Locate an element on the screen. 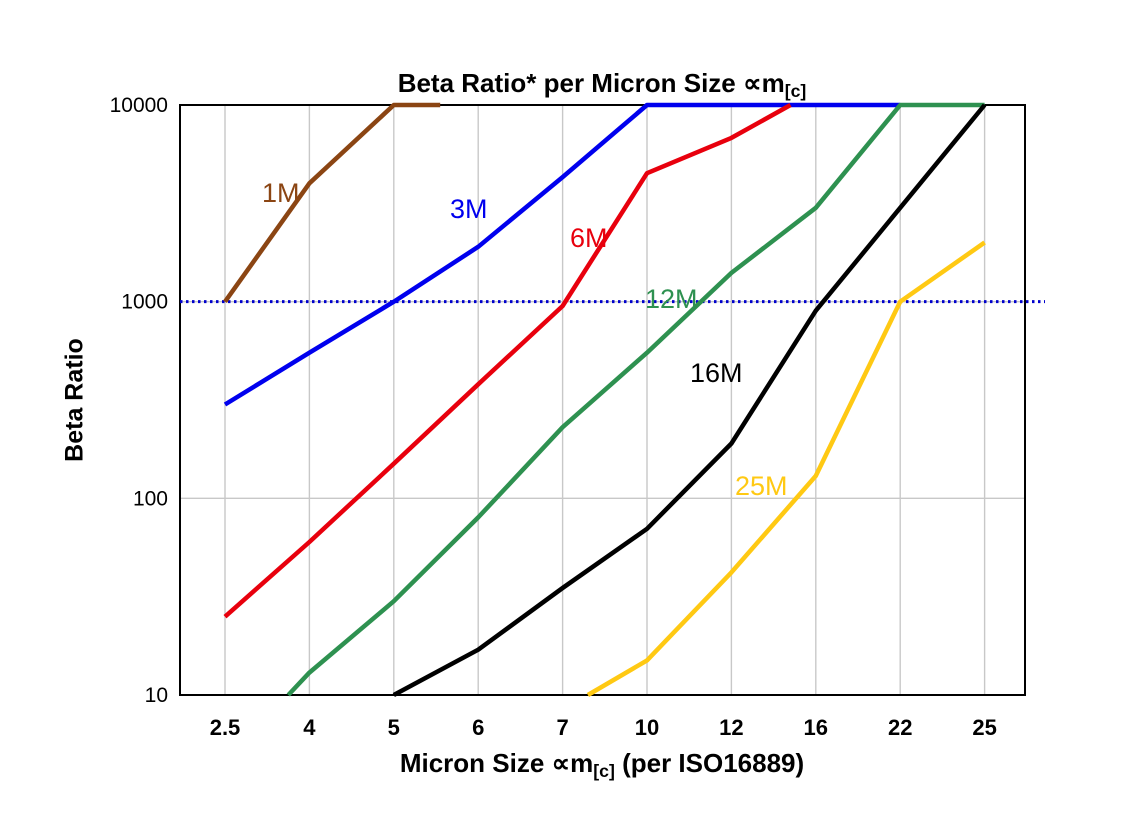 The height and width of the screenshot is (818, 1146). chart-title-subscript: [c] is located at coordinates (795, 90).